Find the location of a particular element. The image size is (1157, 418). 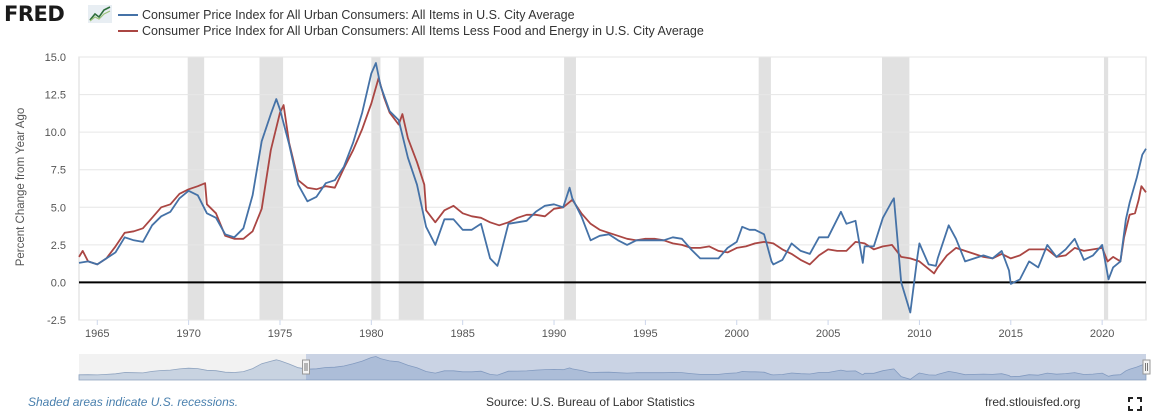

y-tick-label: 0.0 is located at coordinates (58, 283).